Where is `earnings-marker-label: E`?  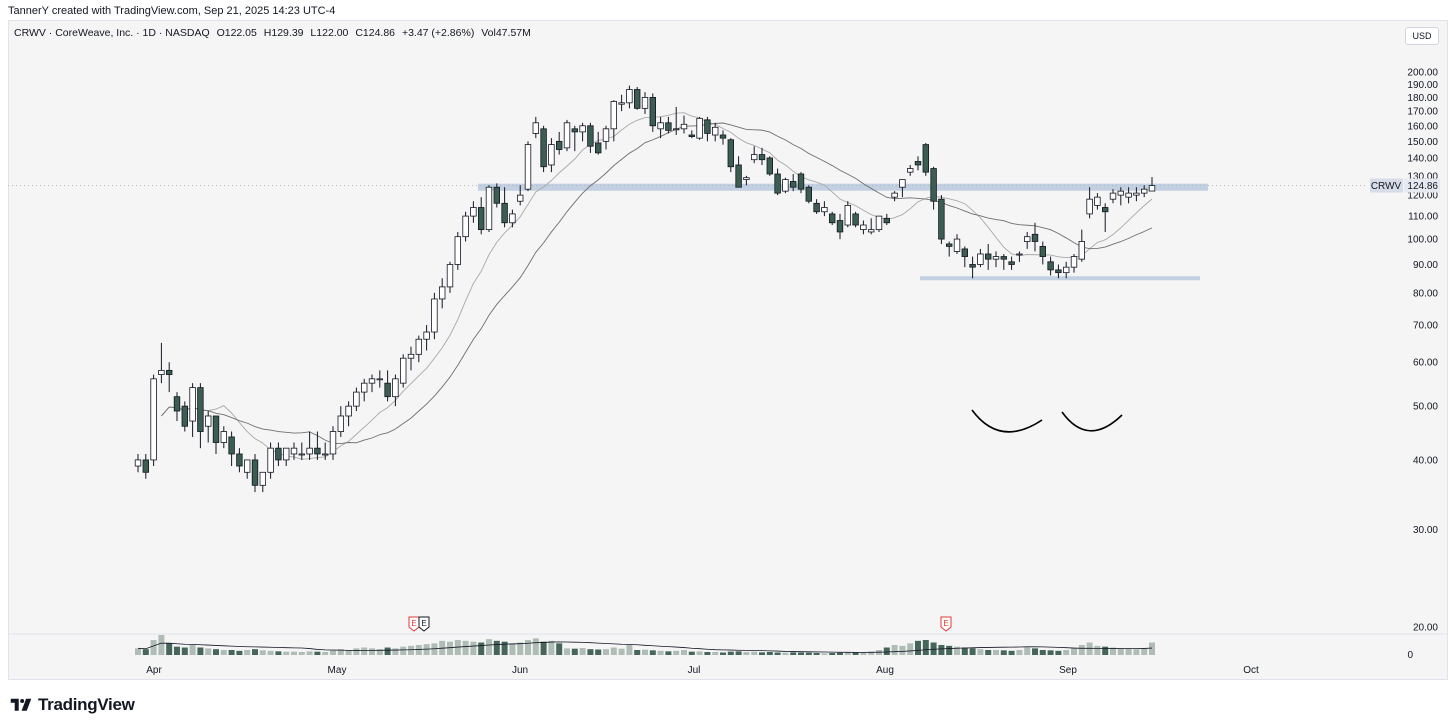
earnings-marker-label: E is located at coordinates (413, 623).